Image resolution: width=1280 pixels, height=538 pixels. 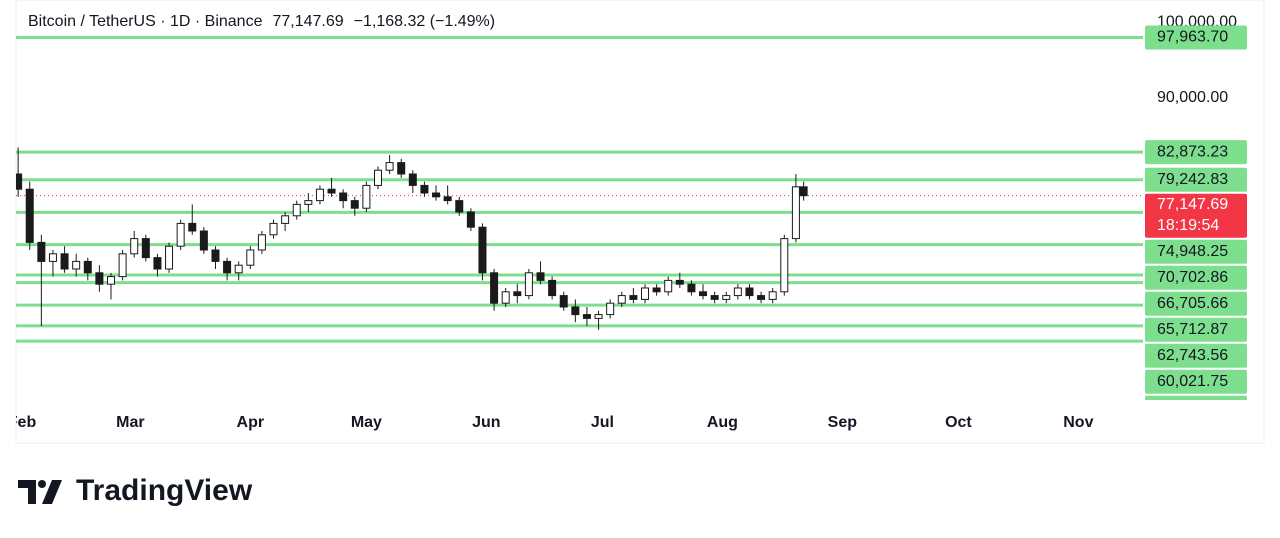 What do you see at coordinates (1192, 179) in the screenshot?
I see `level-label: 79,242.83` at bounding box center [1192, 179].